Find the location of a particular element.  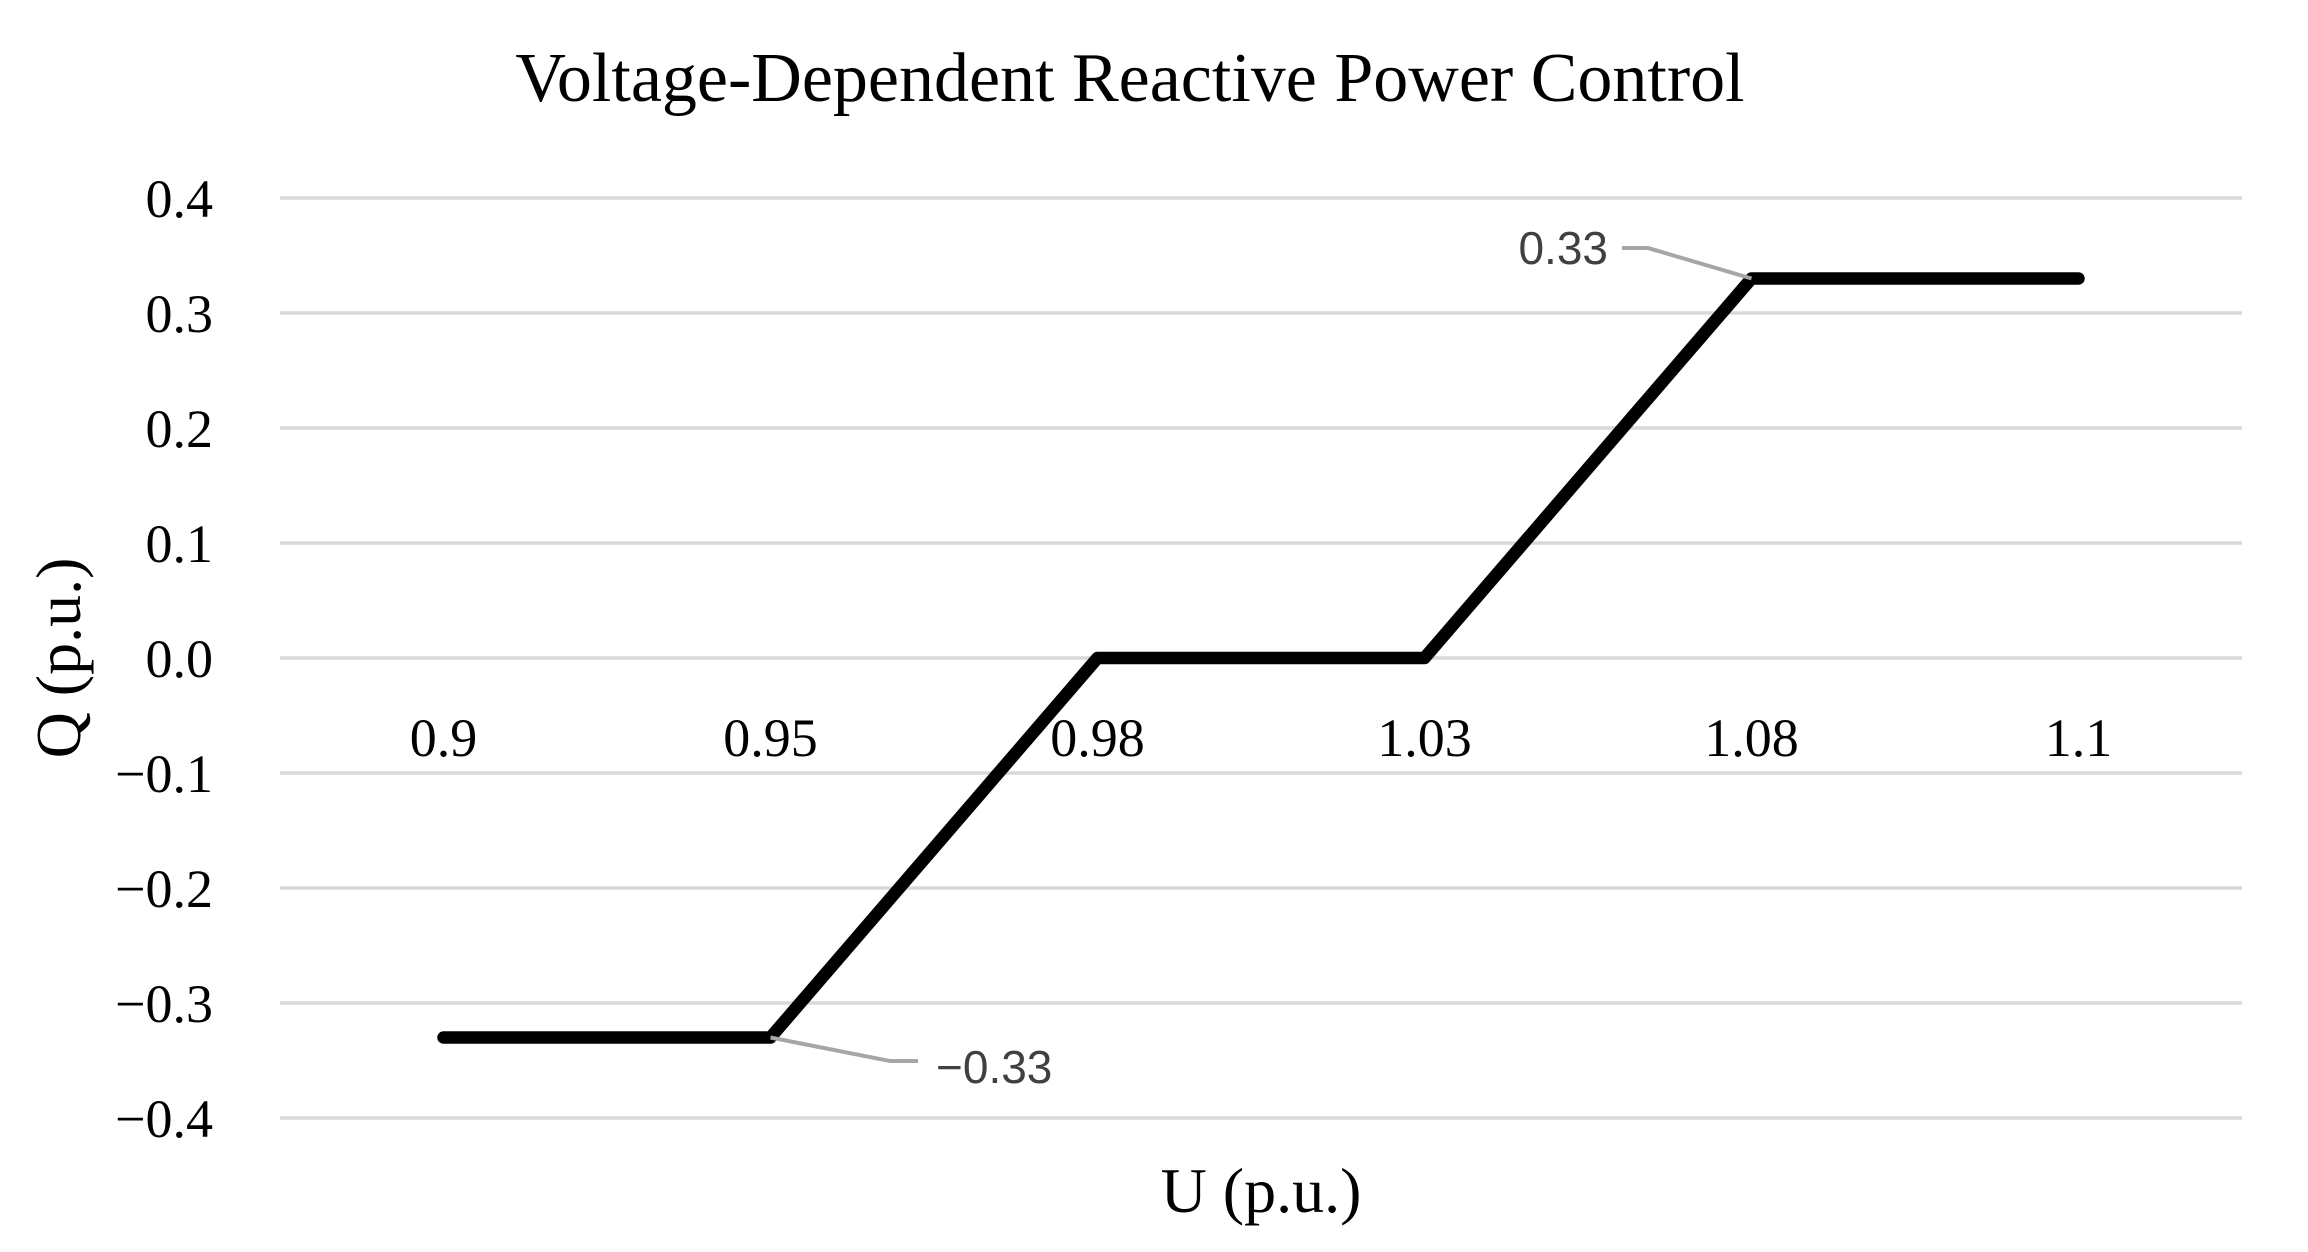

y-tick-label: 0.1 is located at coordinates (180, 544).